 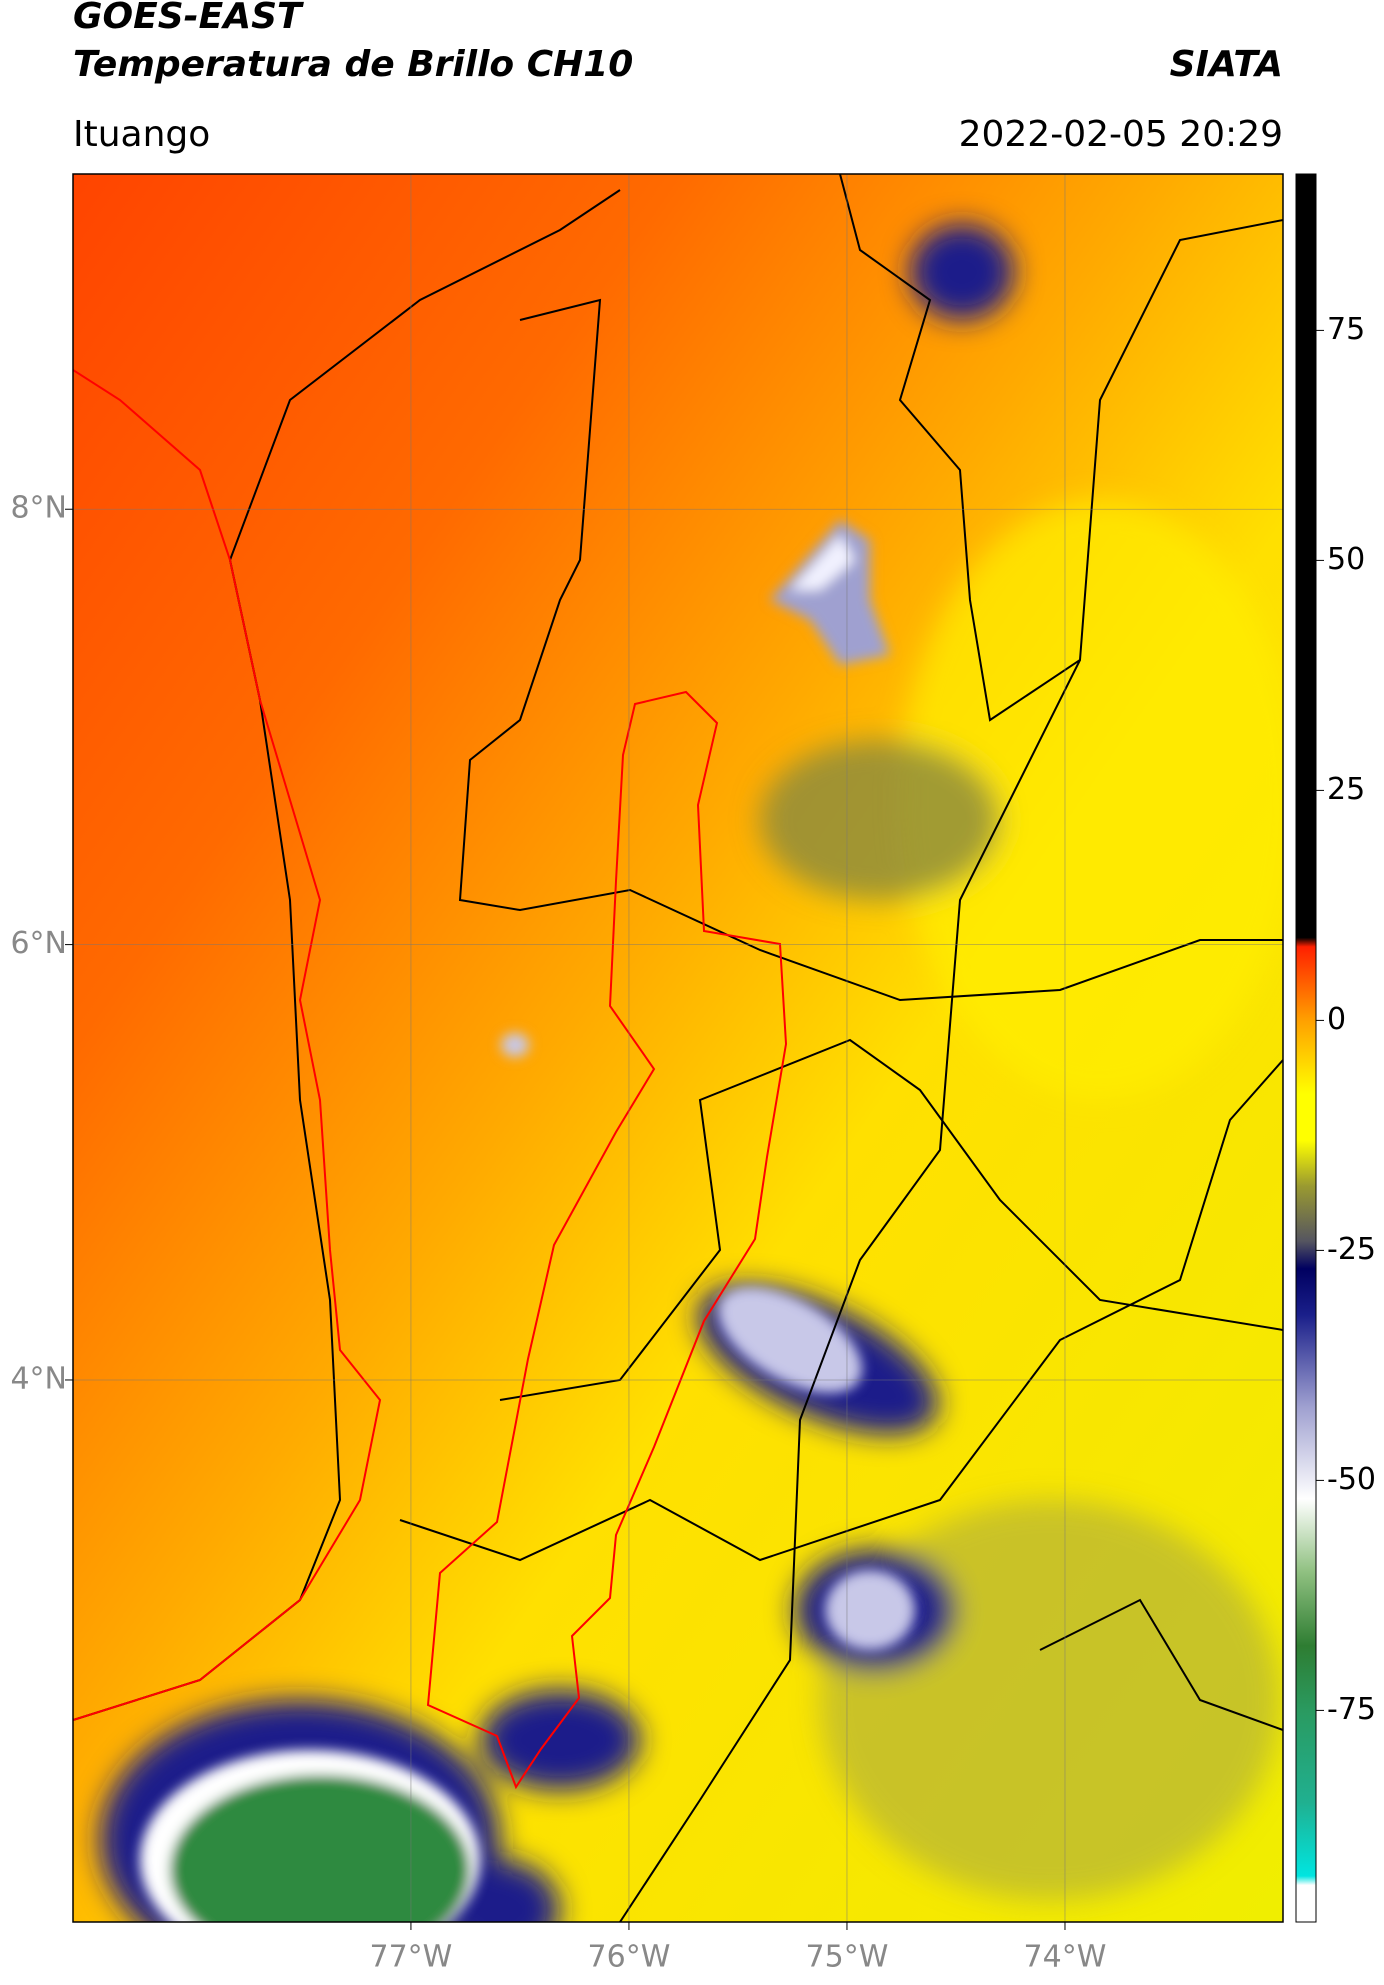 What do you see at coordinates (1351, 1479) in the screenshot?
I see `colorbar-tick-label: -50` at bounding box center [1351, 1479].